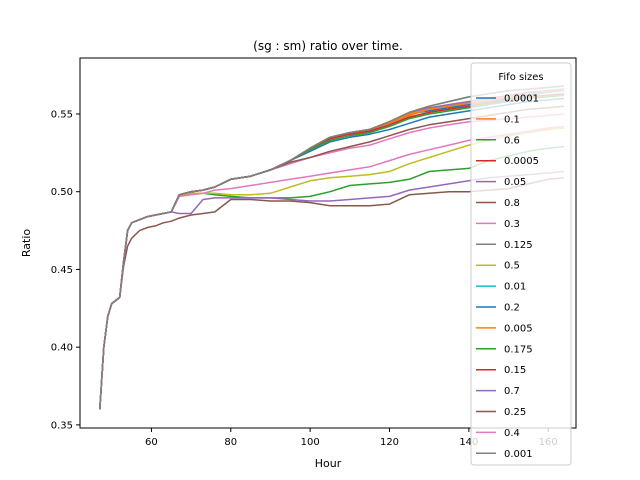  What do you see at coordinates (62, 192) in the screenshot?
I see `y-tick-label: 0.50` at bounding box center [62, 192].